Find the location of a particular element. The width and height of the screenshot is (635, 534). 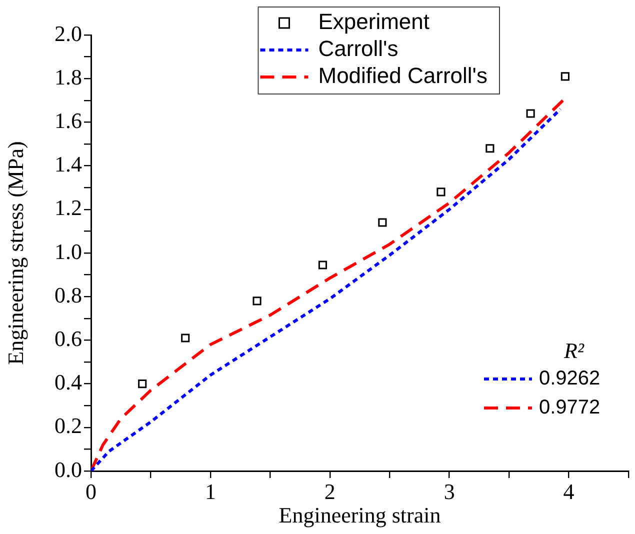

y-tick-label: 0.0 is located at coordinates (68, 469).